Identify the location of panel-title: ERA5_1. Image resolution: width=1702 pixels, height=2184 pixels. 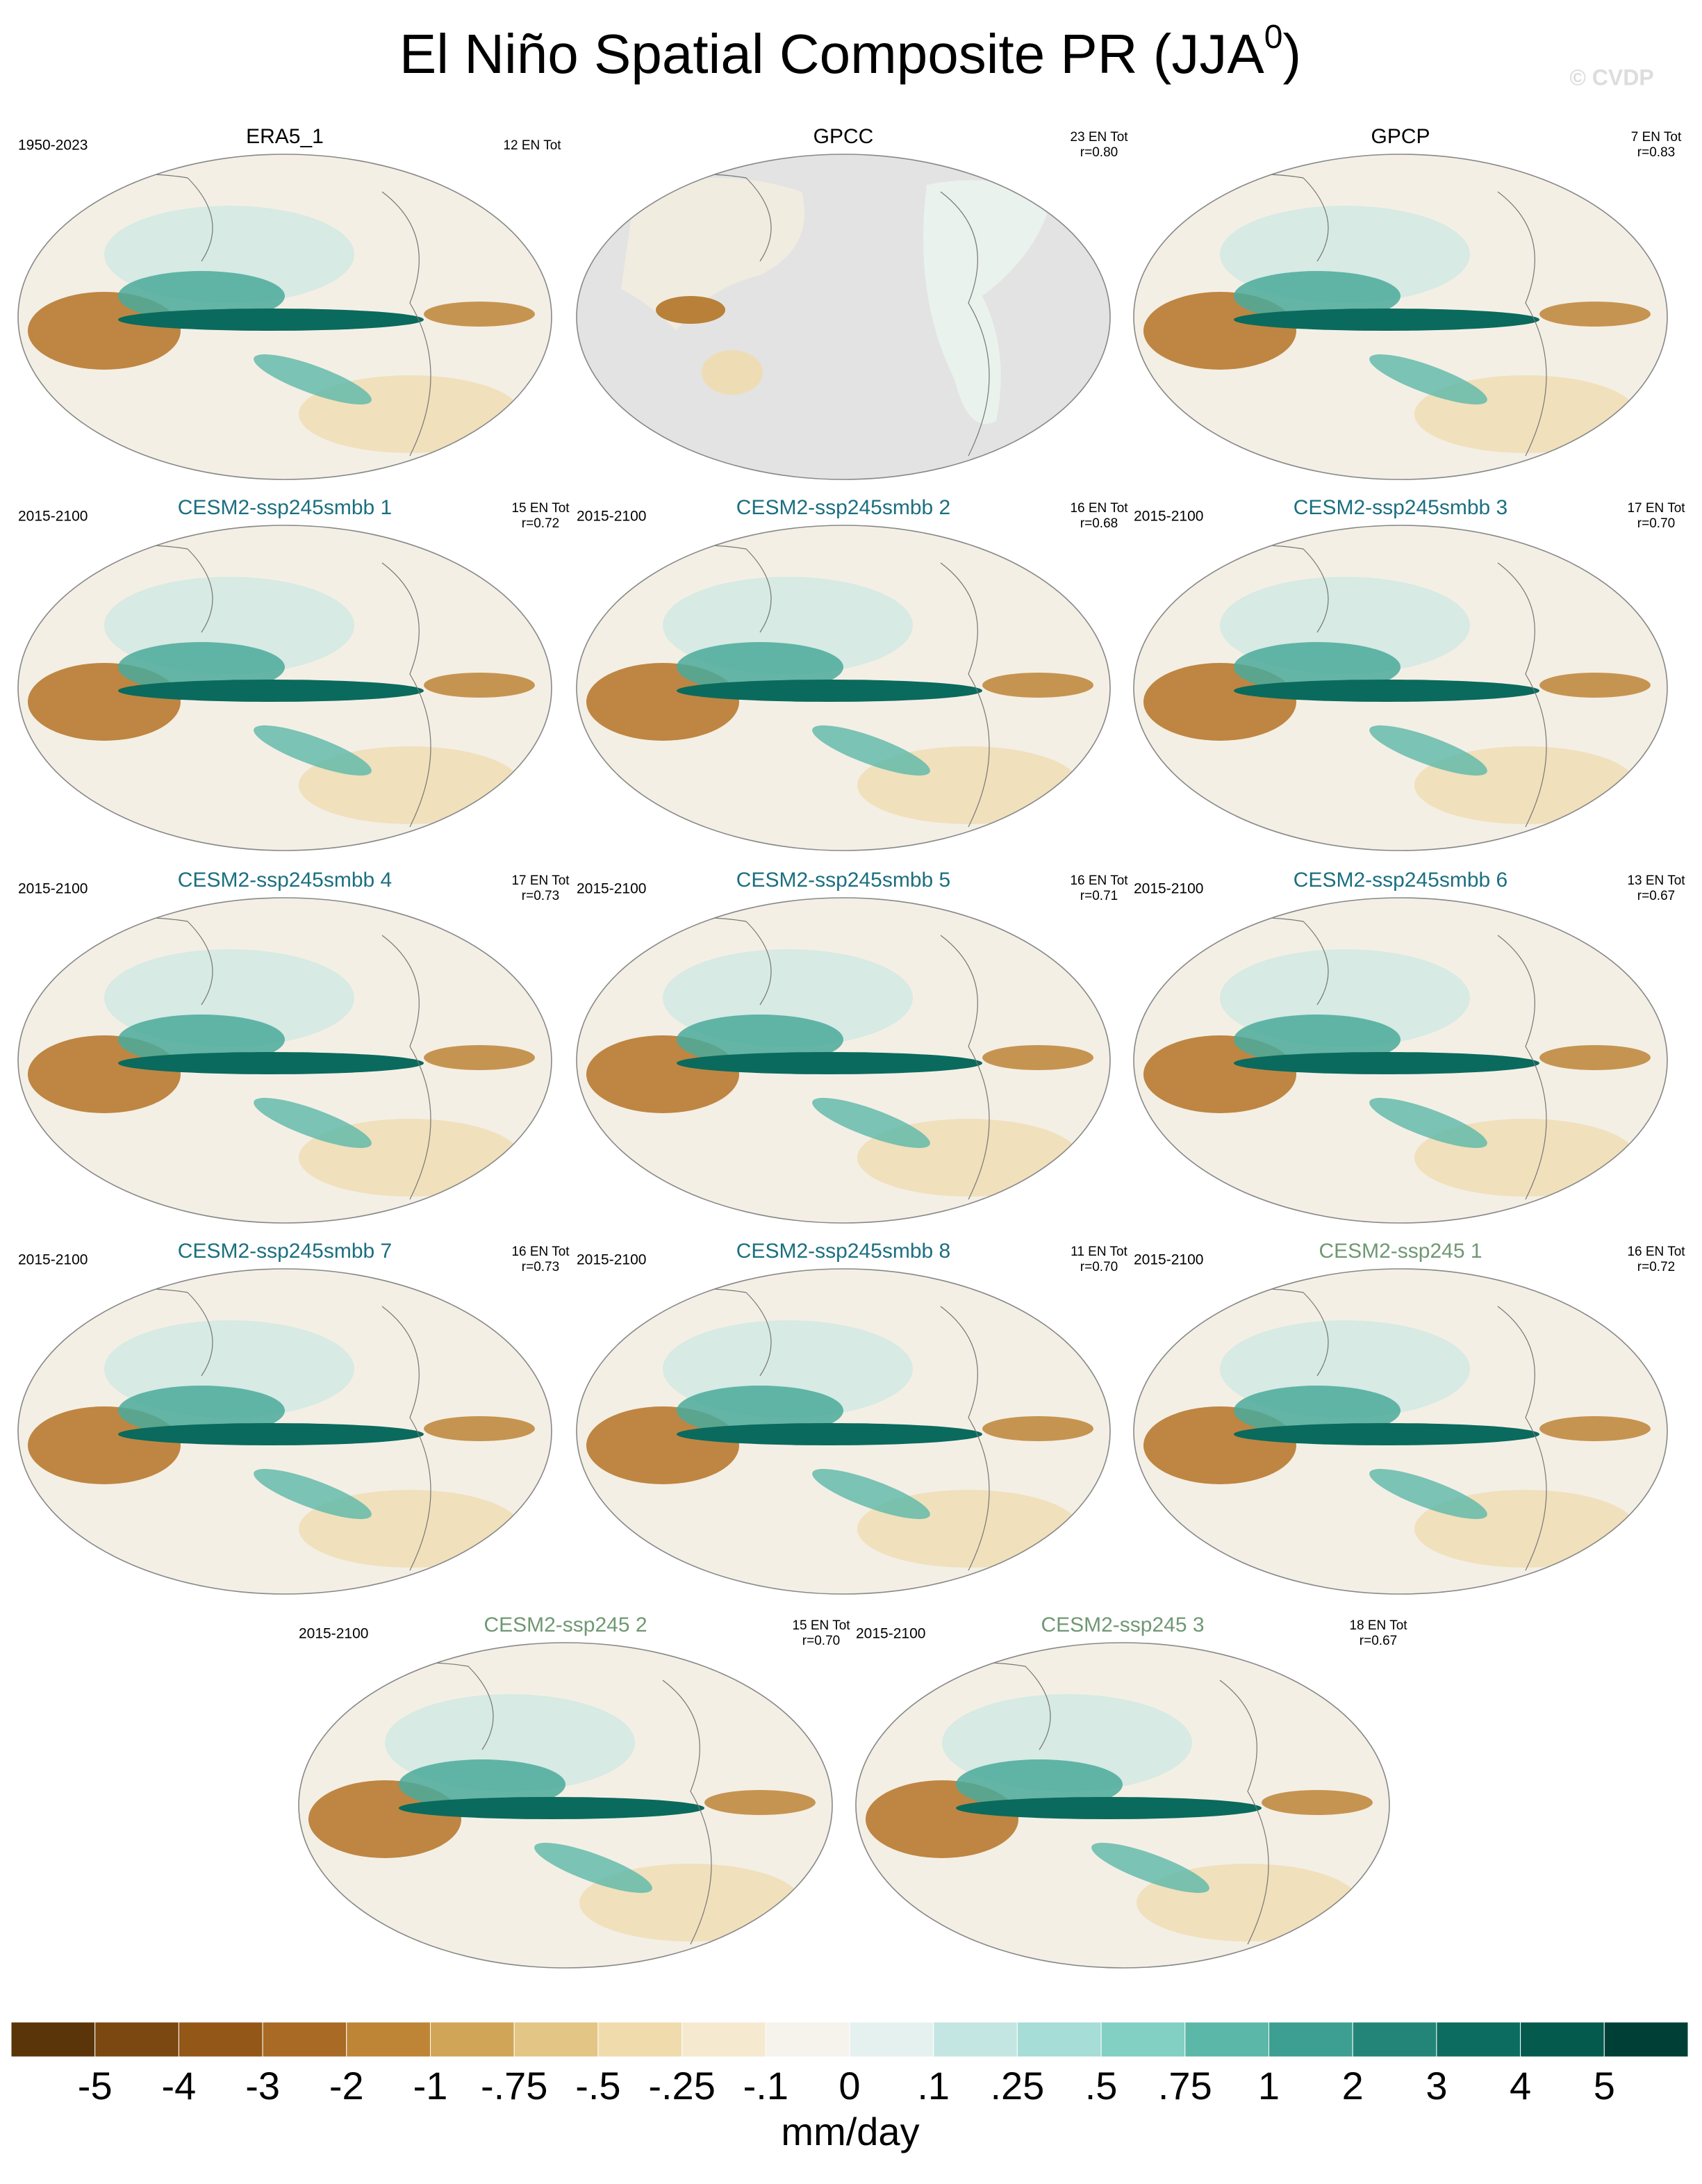
(285, 136).